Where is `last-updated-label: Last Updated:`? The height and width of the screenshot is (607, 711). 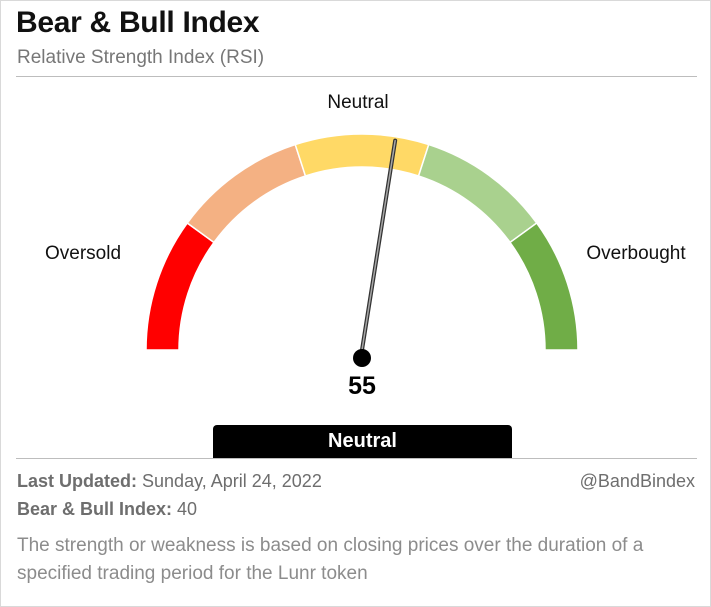 last-updated-label: Last Updated: is located at coordinates (77, 481).